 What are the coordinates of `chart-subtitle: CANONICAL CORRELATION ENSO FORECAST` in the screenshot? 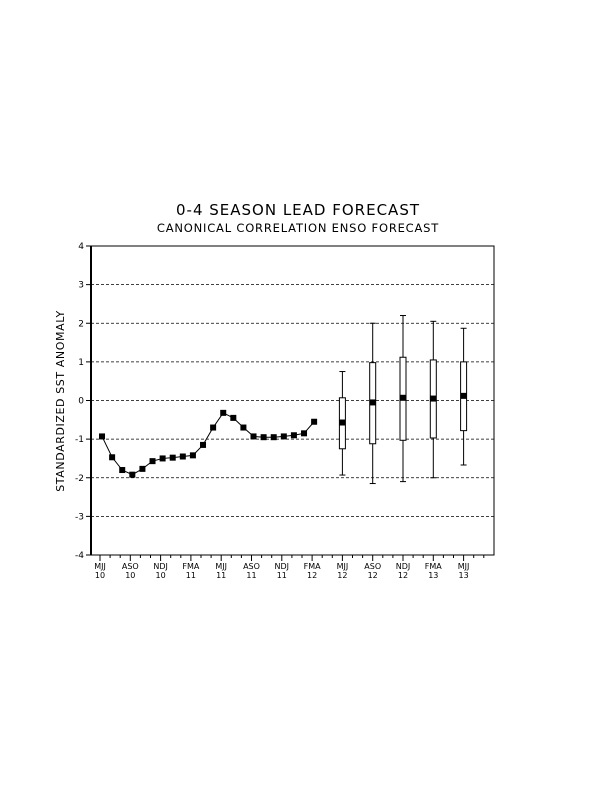 It's located at (298, 228).